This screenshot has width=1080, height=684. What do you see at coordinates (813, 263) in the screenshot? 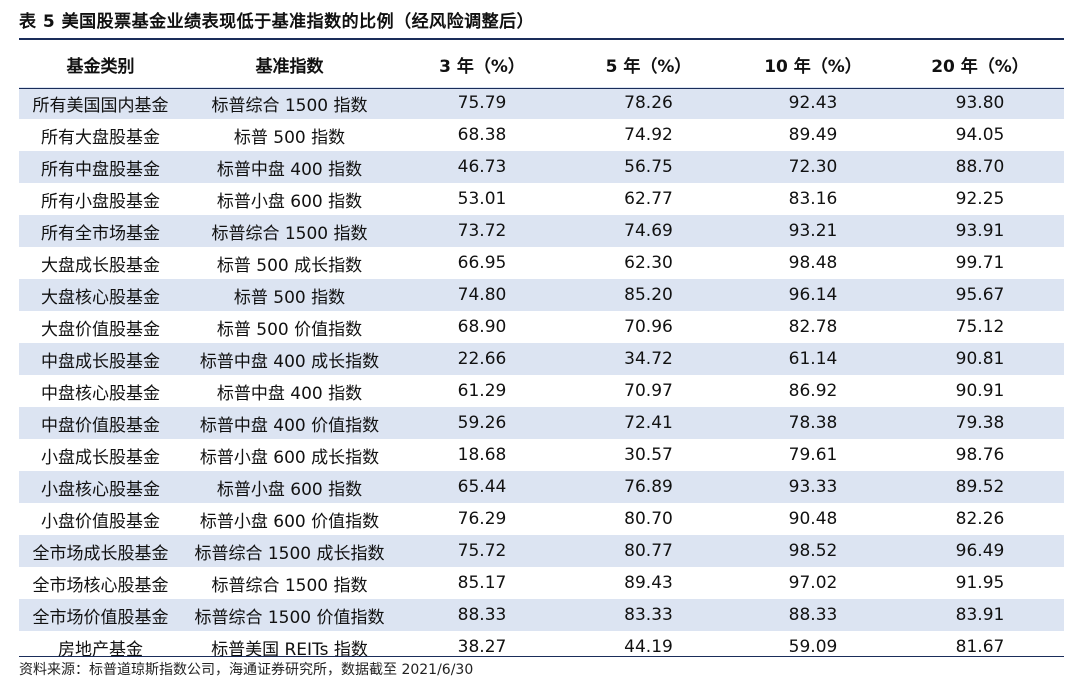
I see `pct-10y-cell: 98.48` at bounding box center [813, 263].